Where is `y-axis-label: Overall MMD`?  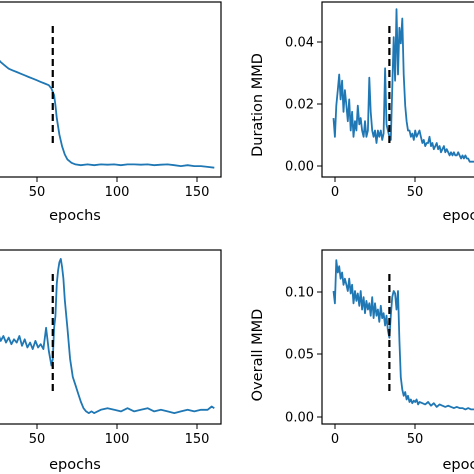 y-axis-label: Overall MMD is located at coordinates (258, 355).